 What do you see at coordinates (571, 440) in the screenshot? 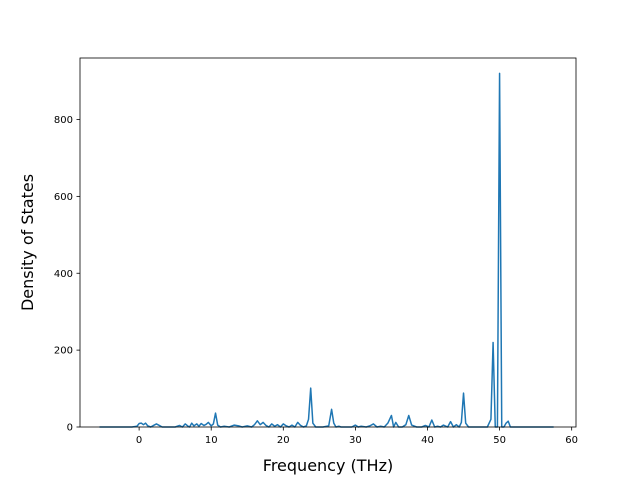
I see `x-tick-label: 60` at bounding box center [571, 440].